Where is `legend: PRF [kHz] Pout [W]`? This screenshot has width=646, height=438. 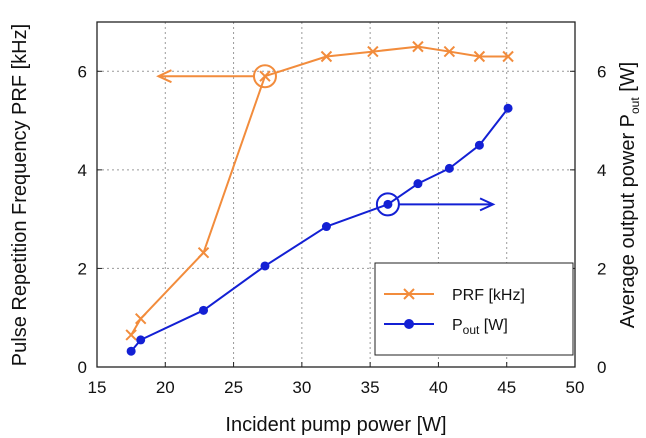 legend: PRF [kHz] Pout [W] is located at coordinates (474, 309).